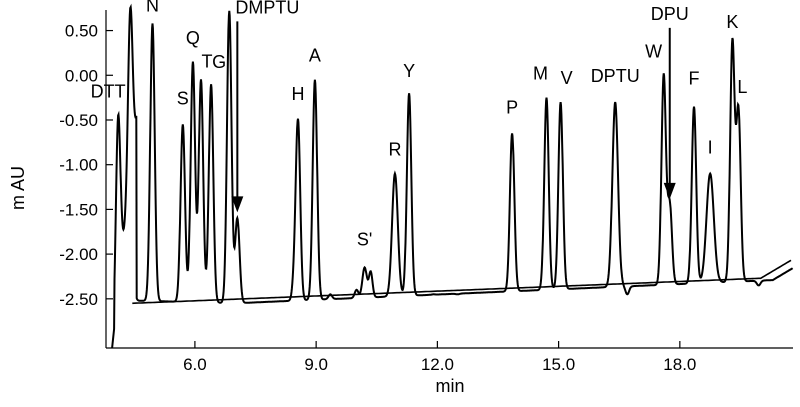 The image size is (800, 407). Describe the element at coordinates (81, 31) in the screenshot. I see `y-tick-label: 0.50` at that location.